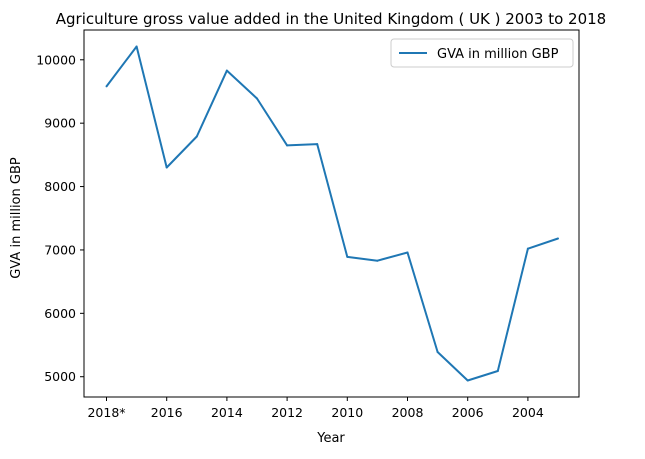  I want to click on x-tick-label: 2018*, so click(106, 412).